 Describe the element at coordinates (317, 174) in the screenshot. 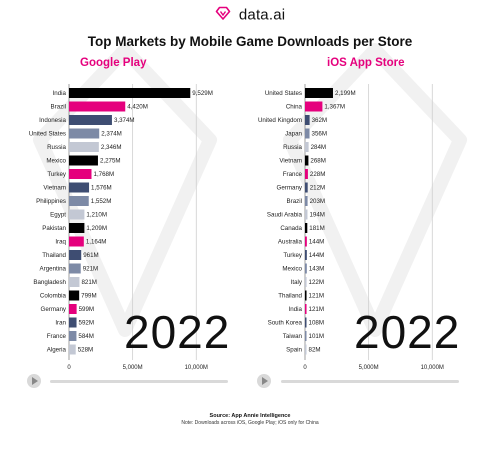

I see `value-label: 228M` at that location.